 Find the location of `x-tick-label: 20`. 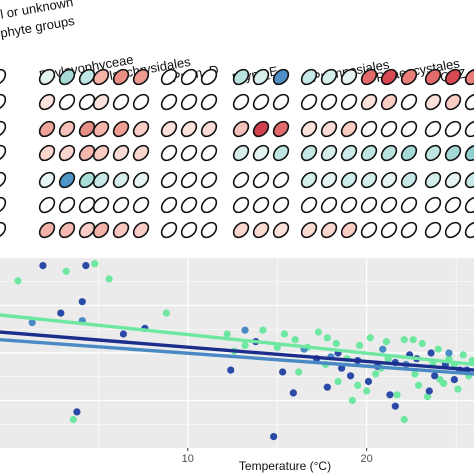

x-tick-label: 20 is located at coordinates (367, 459).